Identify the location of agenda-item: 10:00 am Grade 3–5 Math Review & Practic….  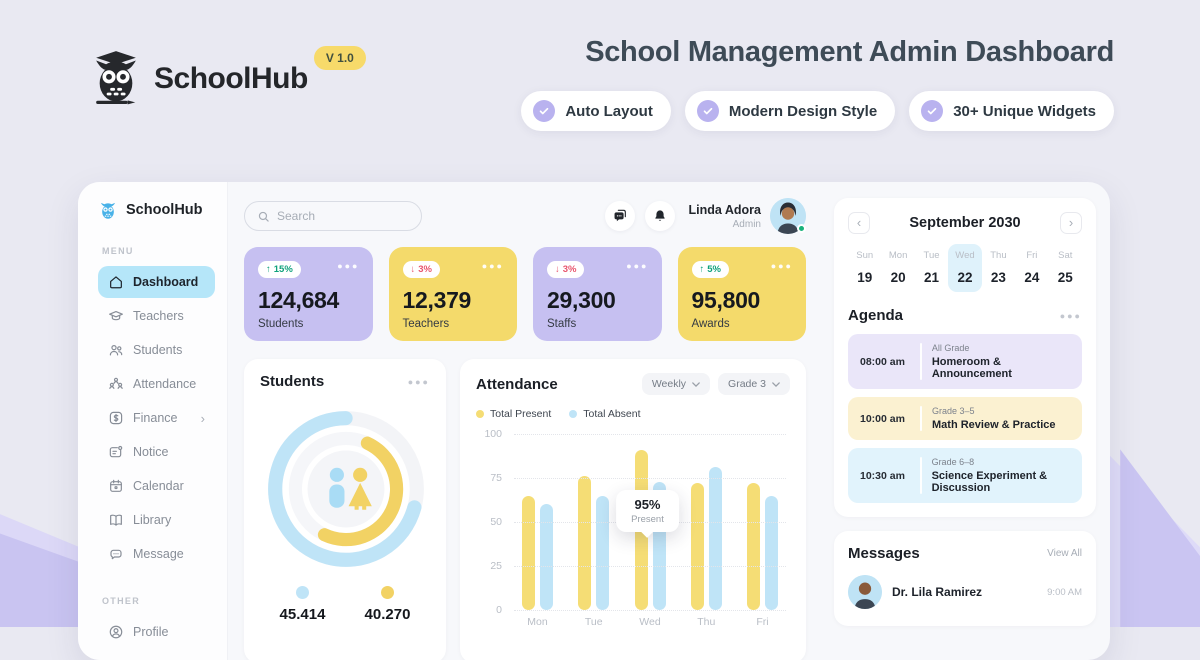
(965, 418).